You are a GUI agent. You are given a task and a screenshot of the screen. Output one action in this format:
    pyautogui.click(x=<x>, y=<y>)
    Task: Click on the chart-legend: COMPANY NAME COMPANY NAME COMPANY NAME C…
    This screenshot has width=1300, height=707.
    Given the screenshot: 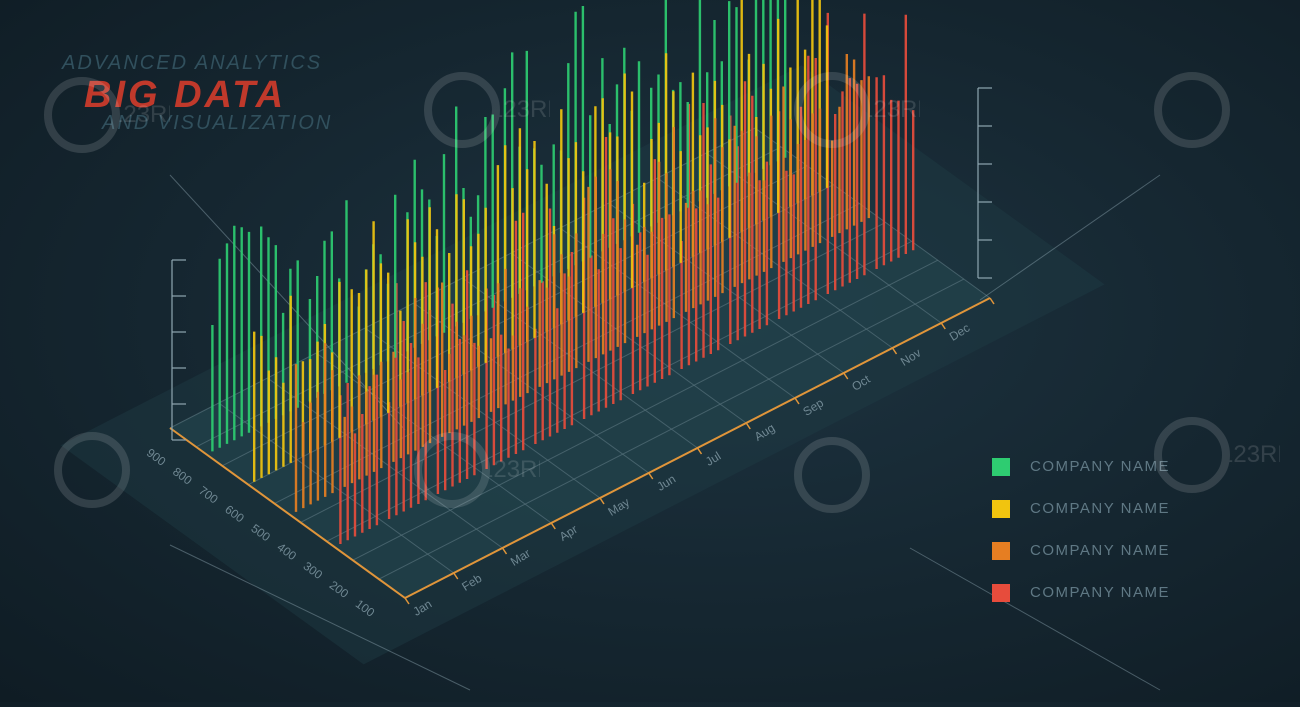 What is the action you would take?
    pyautogui.click(x=1112, y=540)
    